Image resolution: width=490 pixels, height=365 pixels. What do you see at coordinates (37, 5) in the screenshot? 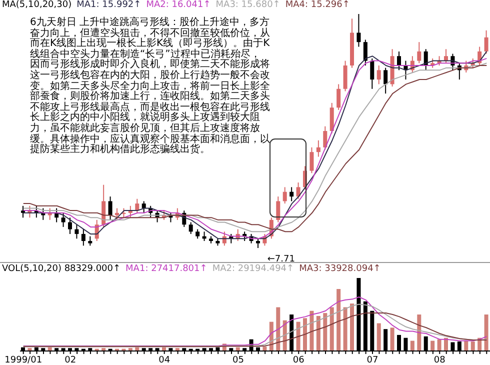
I see `chart-title: MA(5,10,20,30)` at bounding box center [37, 5].